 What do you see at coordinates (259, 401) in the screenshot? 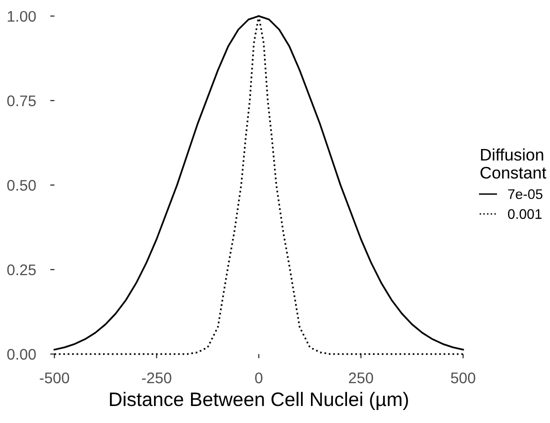
I see `x-axis-title: Distance Between Cell Nuclei (µm)` at bounding box center [259, 401].